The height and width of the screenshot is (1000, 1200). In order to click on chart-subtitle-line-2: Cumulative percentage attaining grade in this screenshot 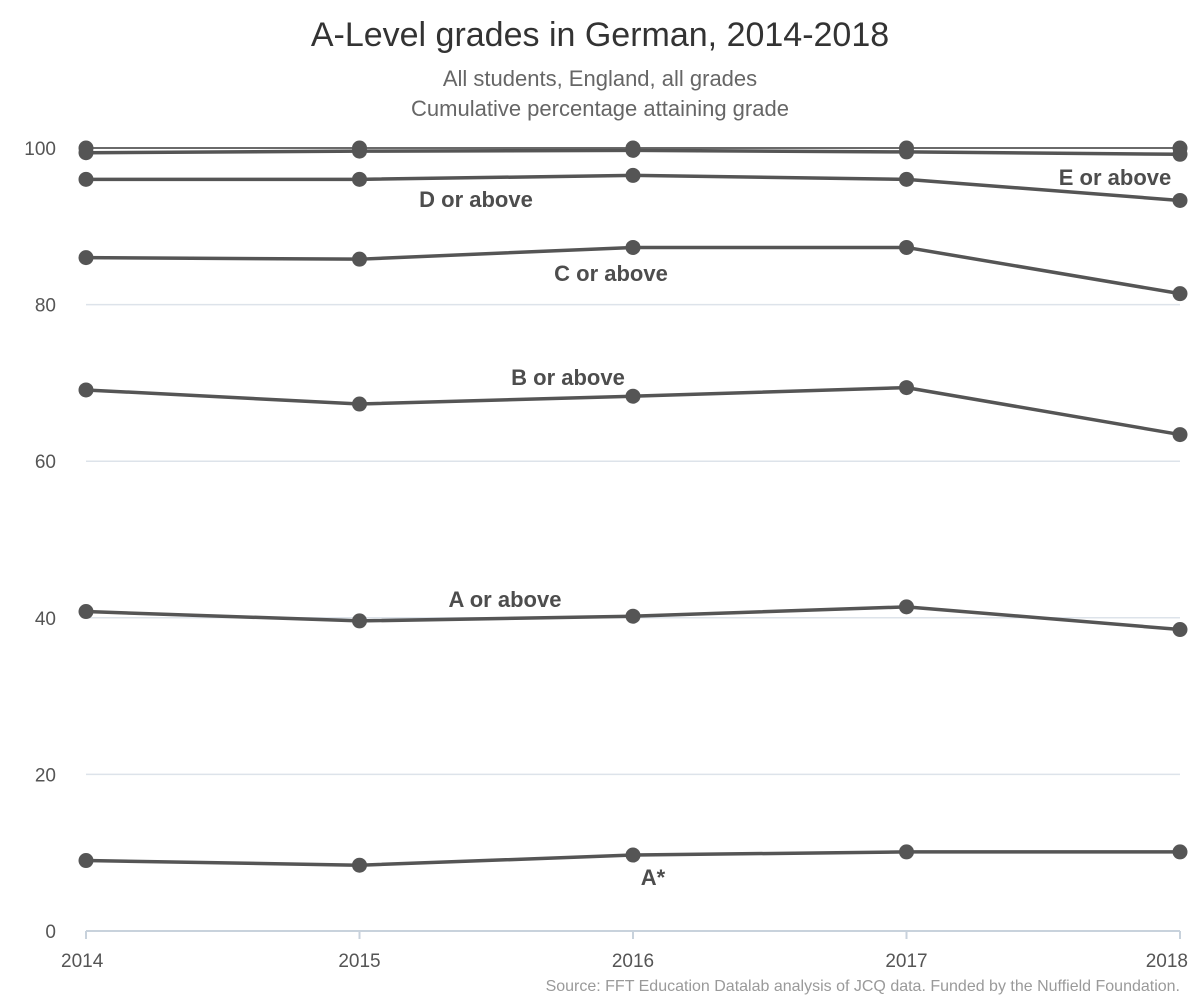, I will do `click(600, 108)`.